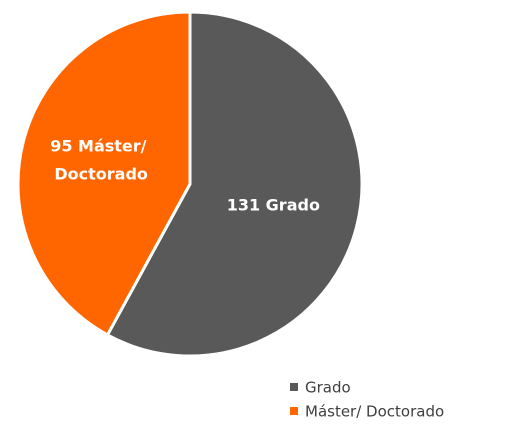 This screenshot has width=509, height=428. I want to click on legend-label: Grado, so click(328, 388).